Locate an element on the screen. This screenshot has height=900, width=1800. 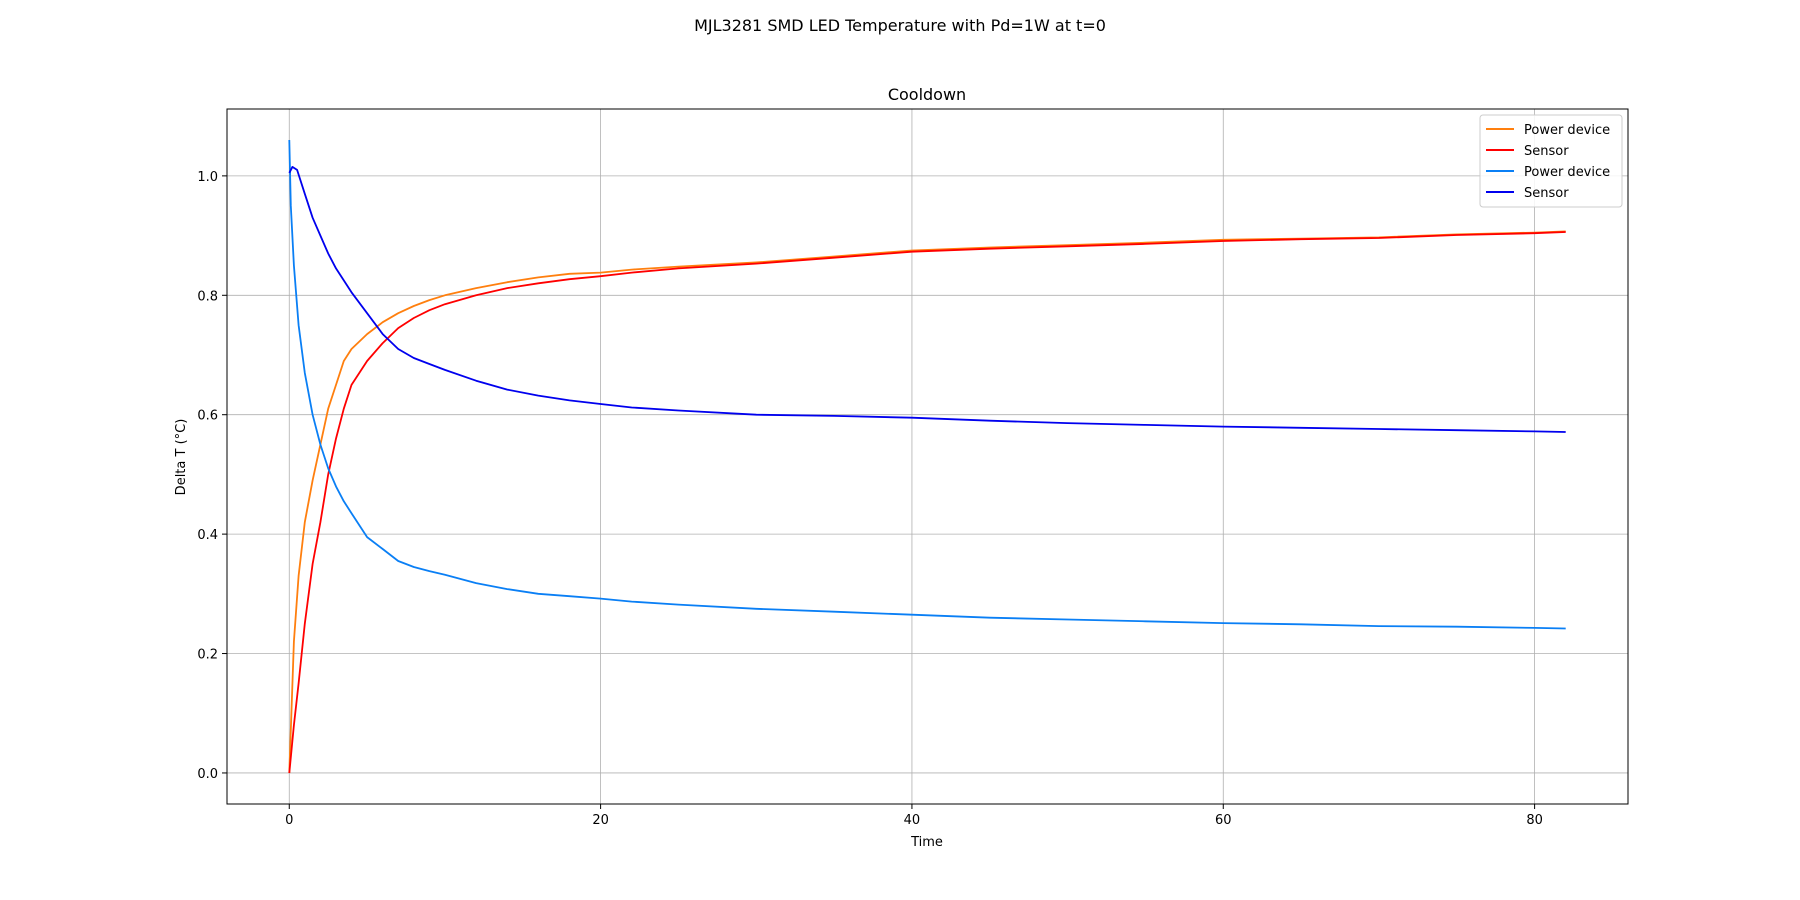
x-tick-label: 60 is located at coordinates (1223, 820).